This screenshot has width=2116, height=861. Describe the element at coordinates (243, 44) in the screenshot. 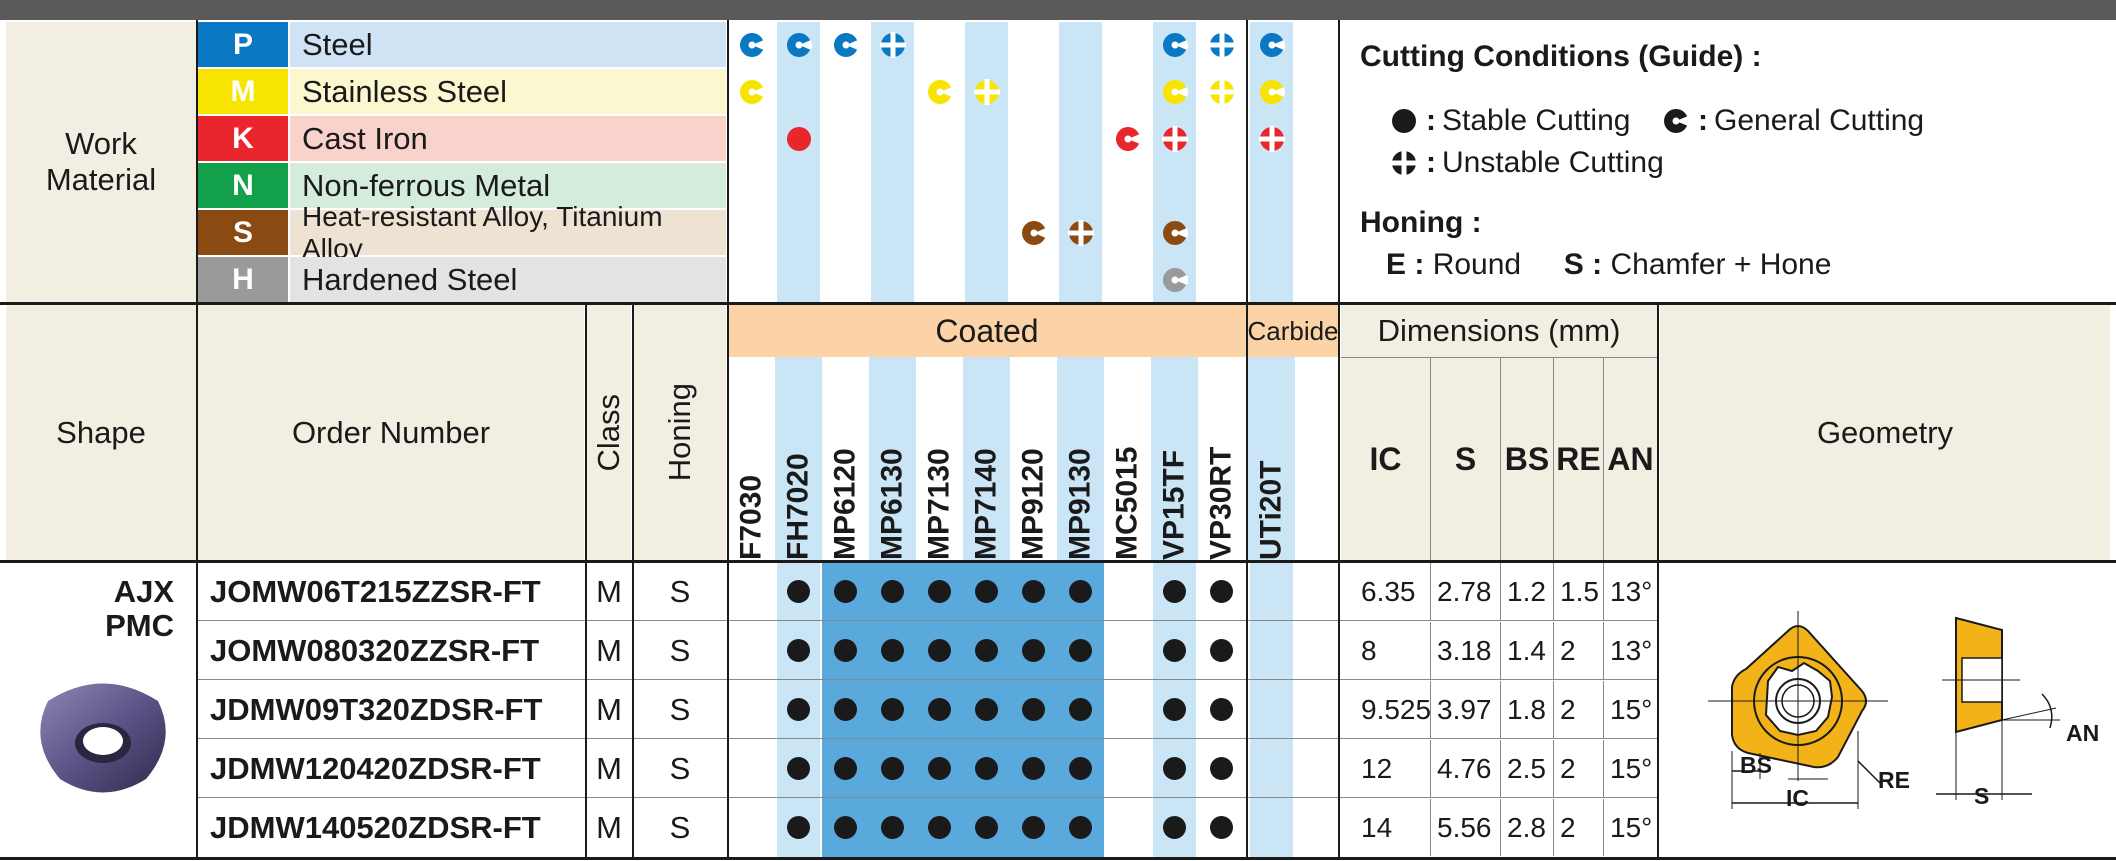

I see `material-code-badge: P` at that location.